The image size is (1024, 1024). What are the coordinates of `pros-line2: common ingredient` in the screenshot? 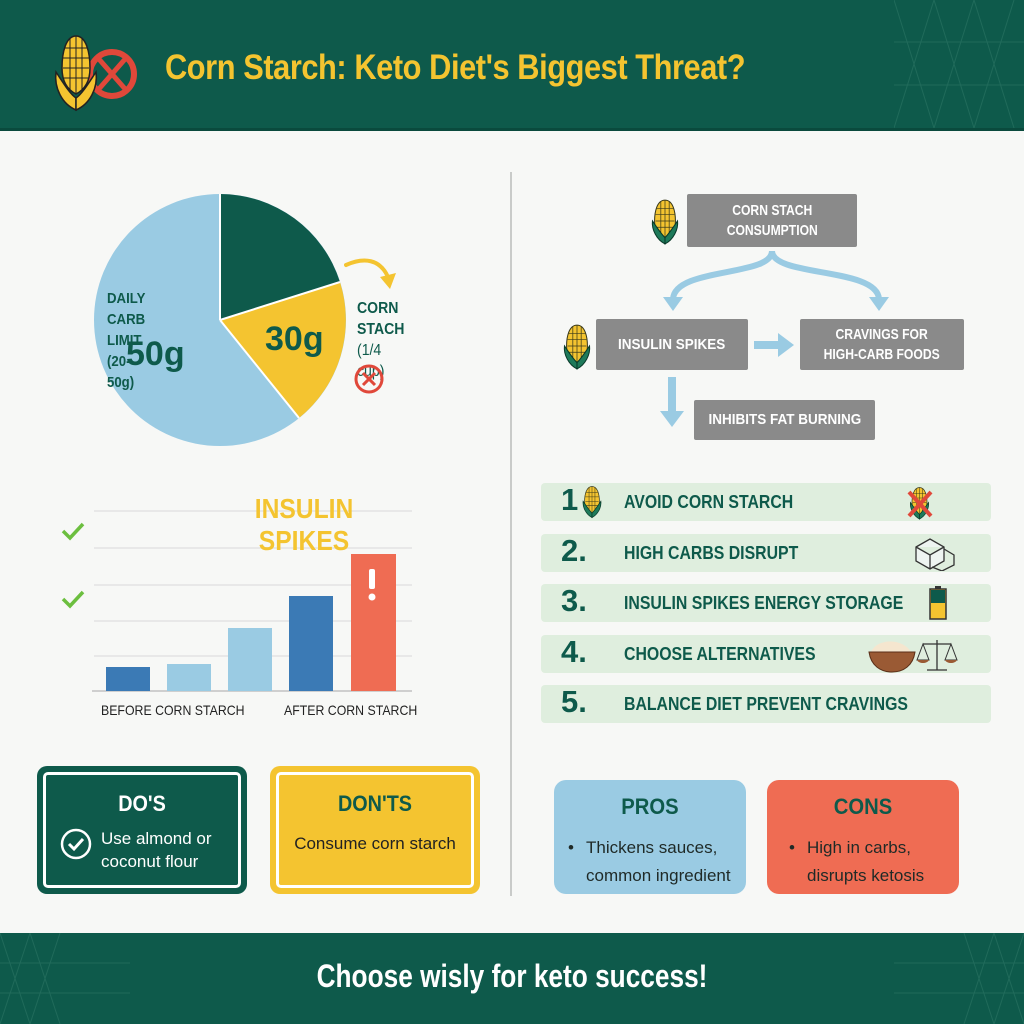 It's located at (658, 875).